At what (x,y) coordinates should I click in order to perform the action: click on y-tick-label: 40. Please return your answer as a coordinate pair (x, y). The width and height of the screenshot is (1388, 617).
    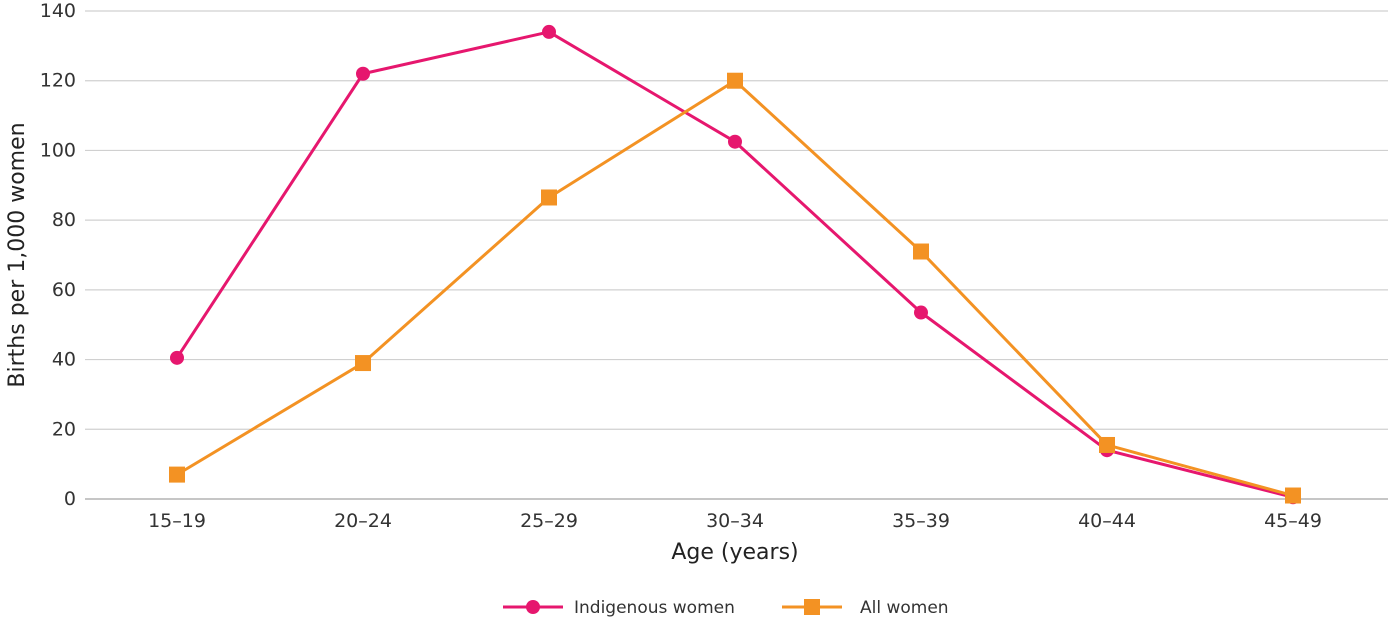
    Looking at the image, I should click on (64, 360).